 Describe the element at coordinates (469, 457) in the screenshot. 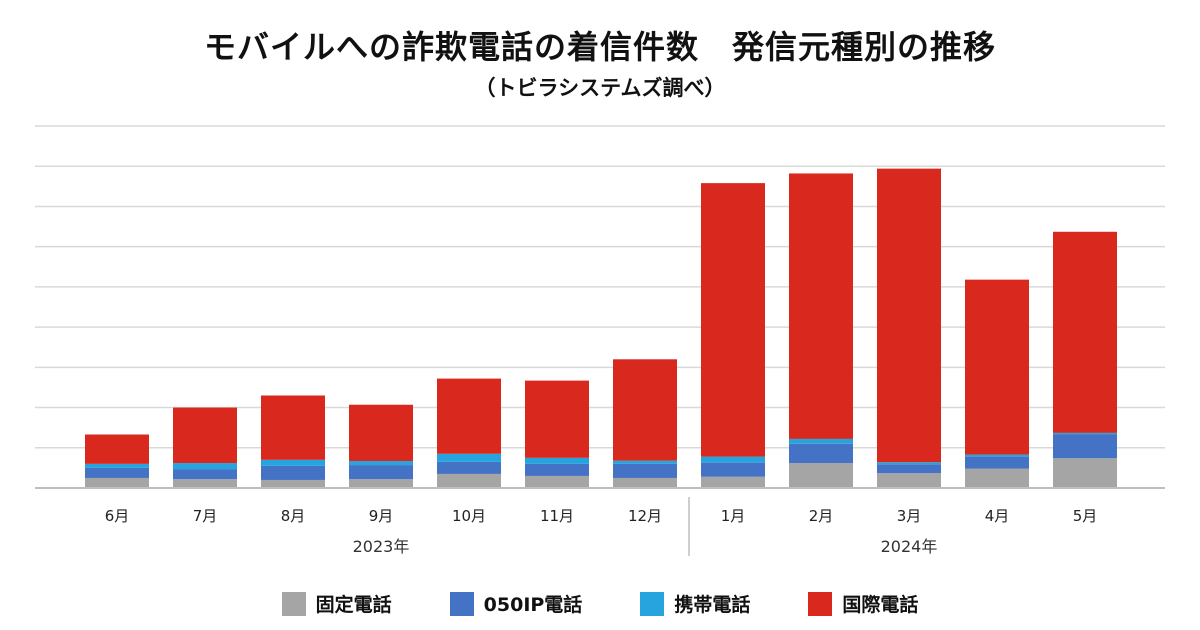

I see `bar-segment-携帯電話-10月` at that location.